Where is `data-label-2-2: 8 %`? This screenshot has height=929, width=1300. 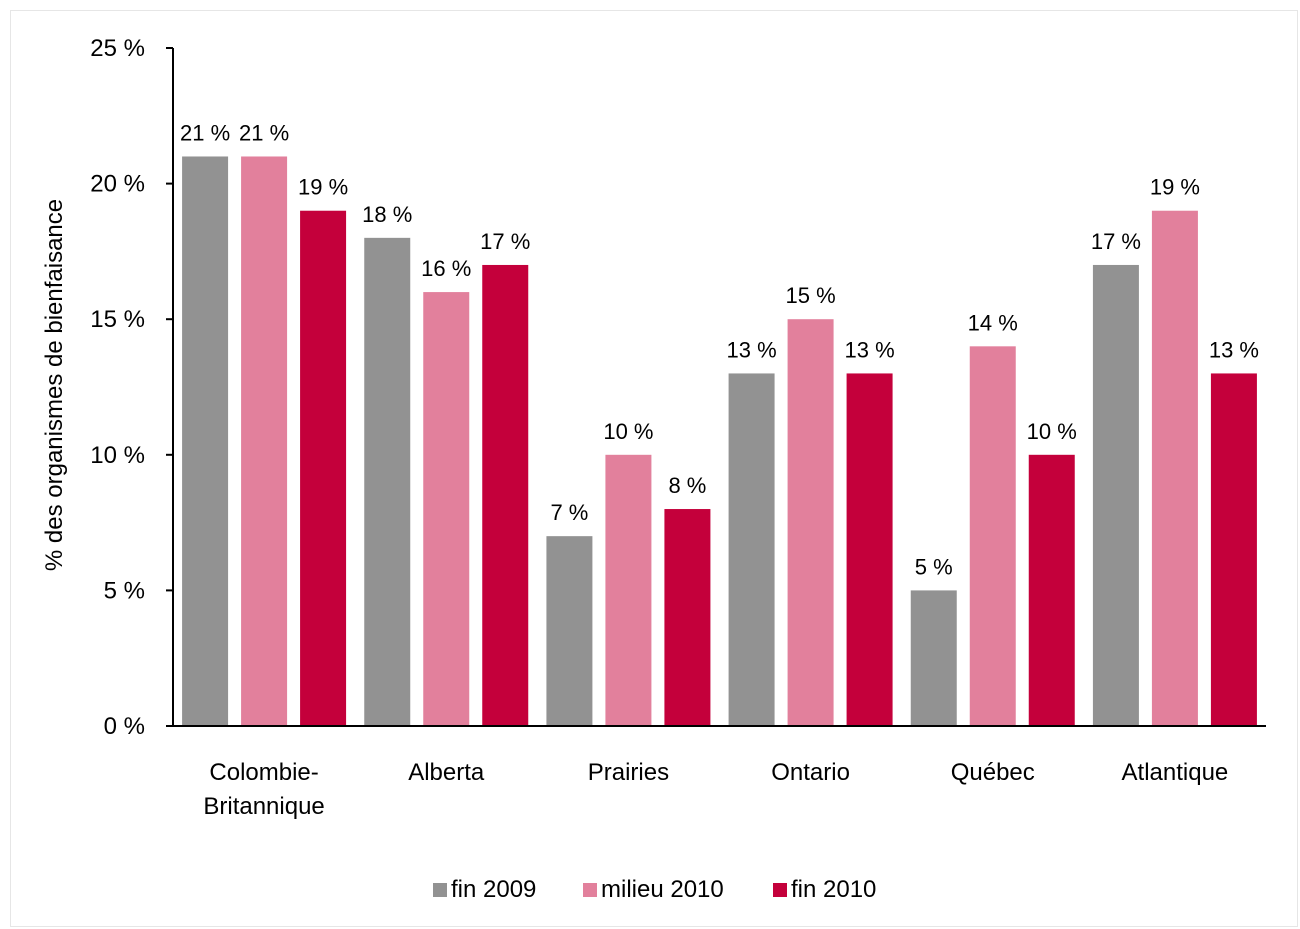 data-label-2-2: 8 % is located at coordinates (687, 485).